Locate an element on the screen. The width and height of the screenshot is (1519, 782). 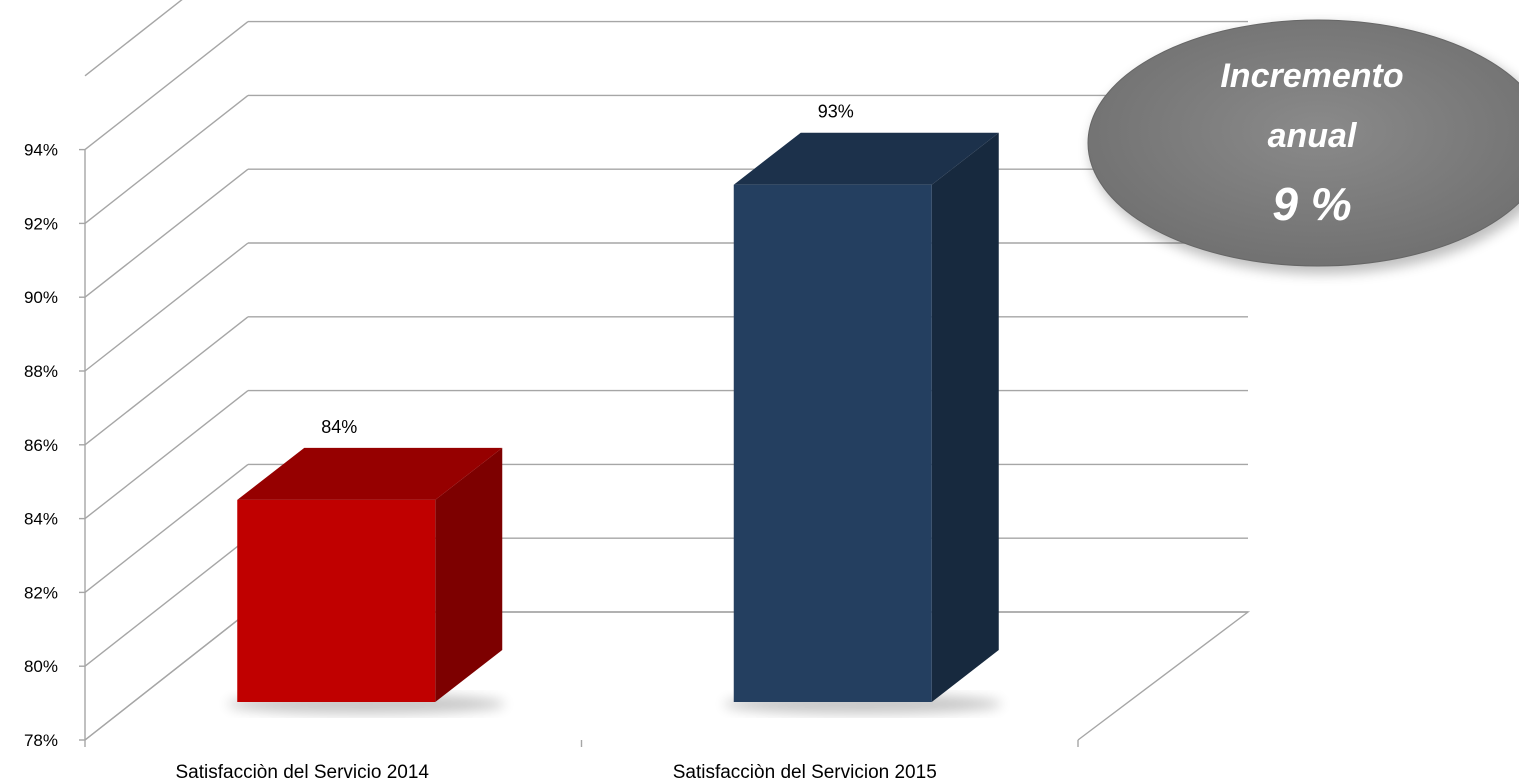
y-tick-label: 88% is located at coordinates (41, 371).